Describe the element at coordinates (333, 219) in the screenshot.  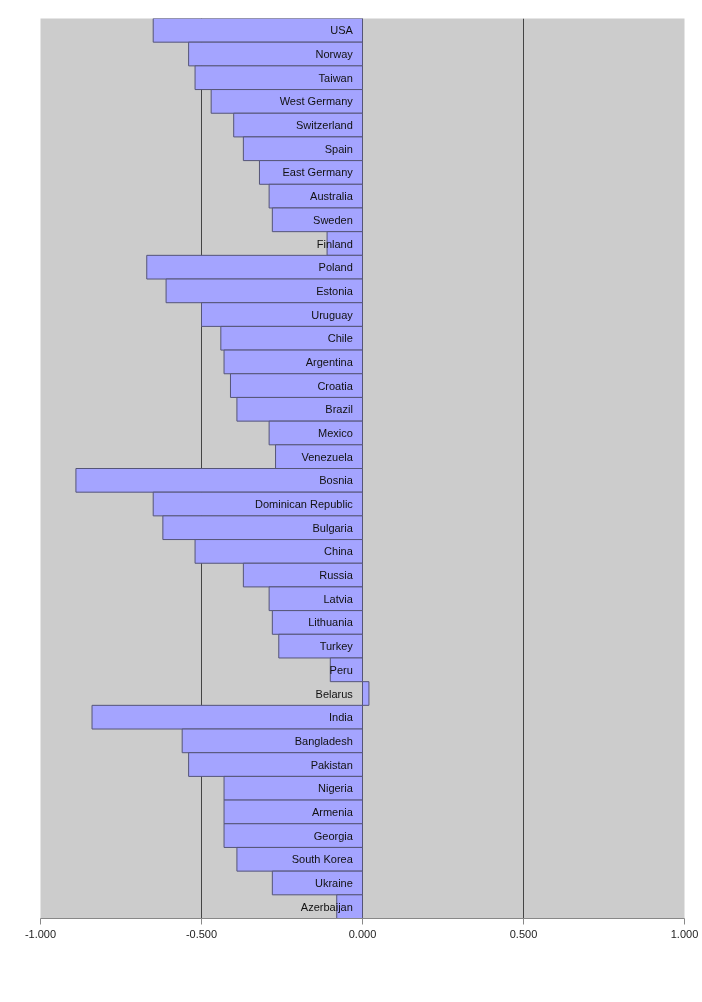
I see `y-tick-label: Sweden` at that location.